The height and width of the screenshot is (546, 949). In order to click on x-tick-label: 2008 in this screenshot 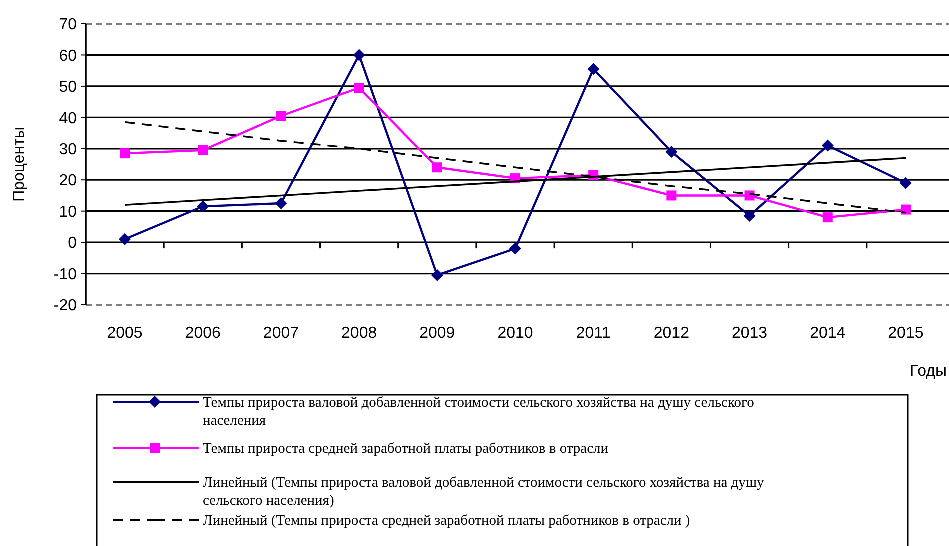, I will do `click(360, 333)`.